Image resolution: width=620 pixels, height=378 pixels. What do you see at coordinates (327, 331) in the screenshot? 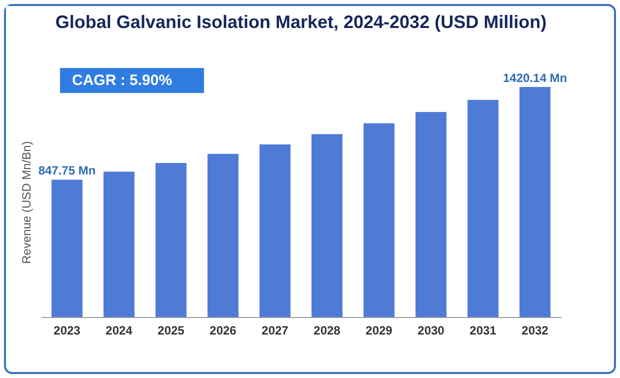
I see `x-tick-label: 2028` at bounding box center [327, 331].